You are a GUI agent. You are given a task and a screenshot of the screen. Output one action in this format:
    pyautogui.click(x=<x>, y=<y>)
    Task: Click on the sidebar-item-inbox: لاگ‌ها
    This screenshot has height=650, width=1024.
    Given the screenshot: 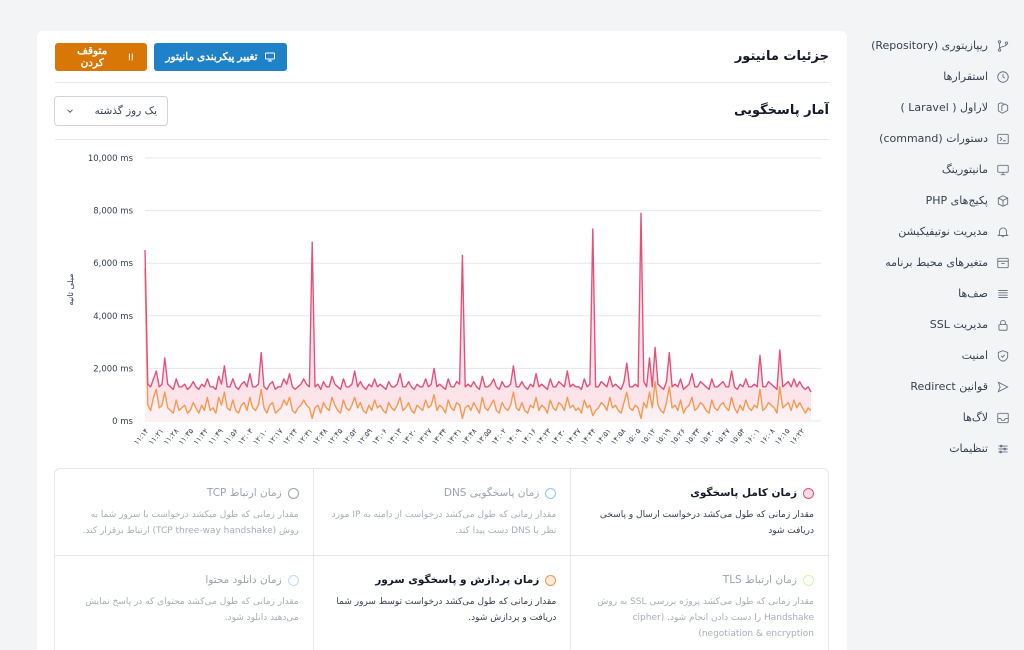 What is the action you would take?
    pyautogui.click(x=938, y=417)
    